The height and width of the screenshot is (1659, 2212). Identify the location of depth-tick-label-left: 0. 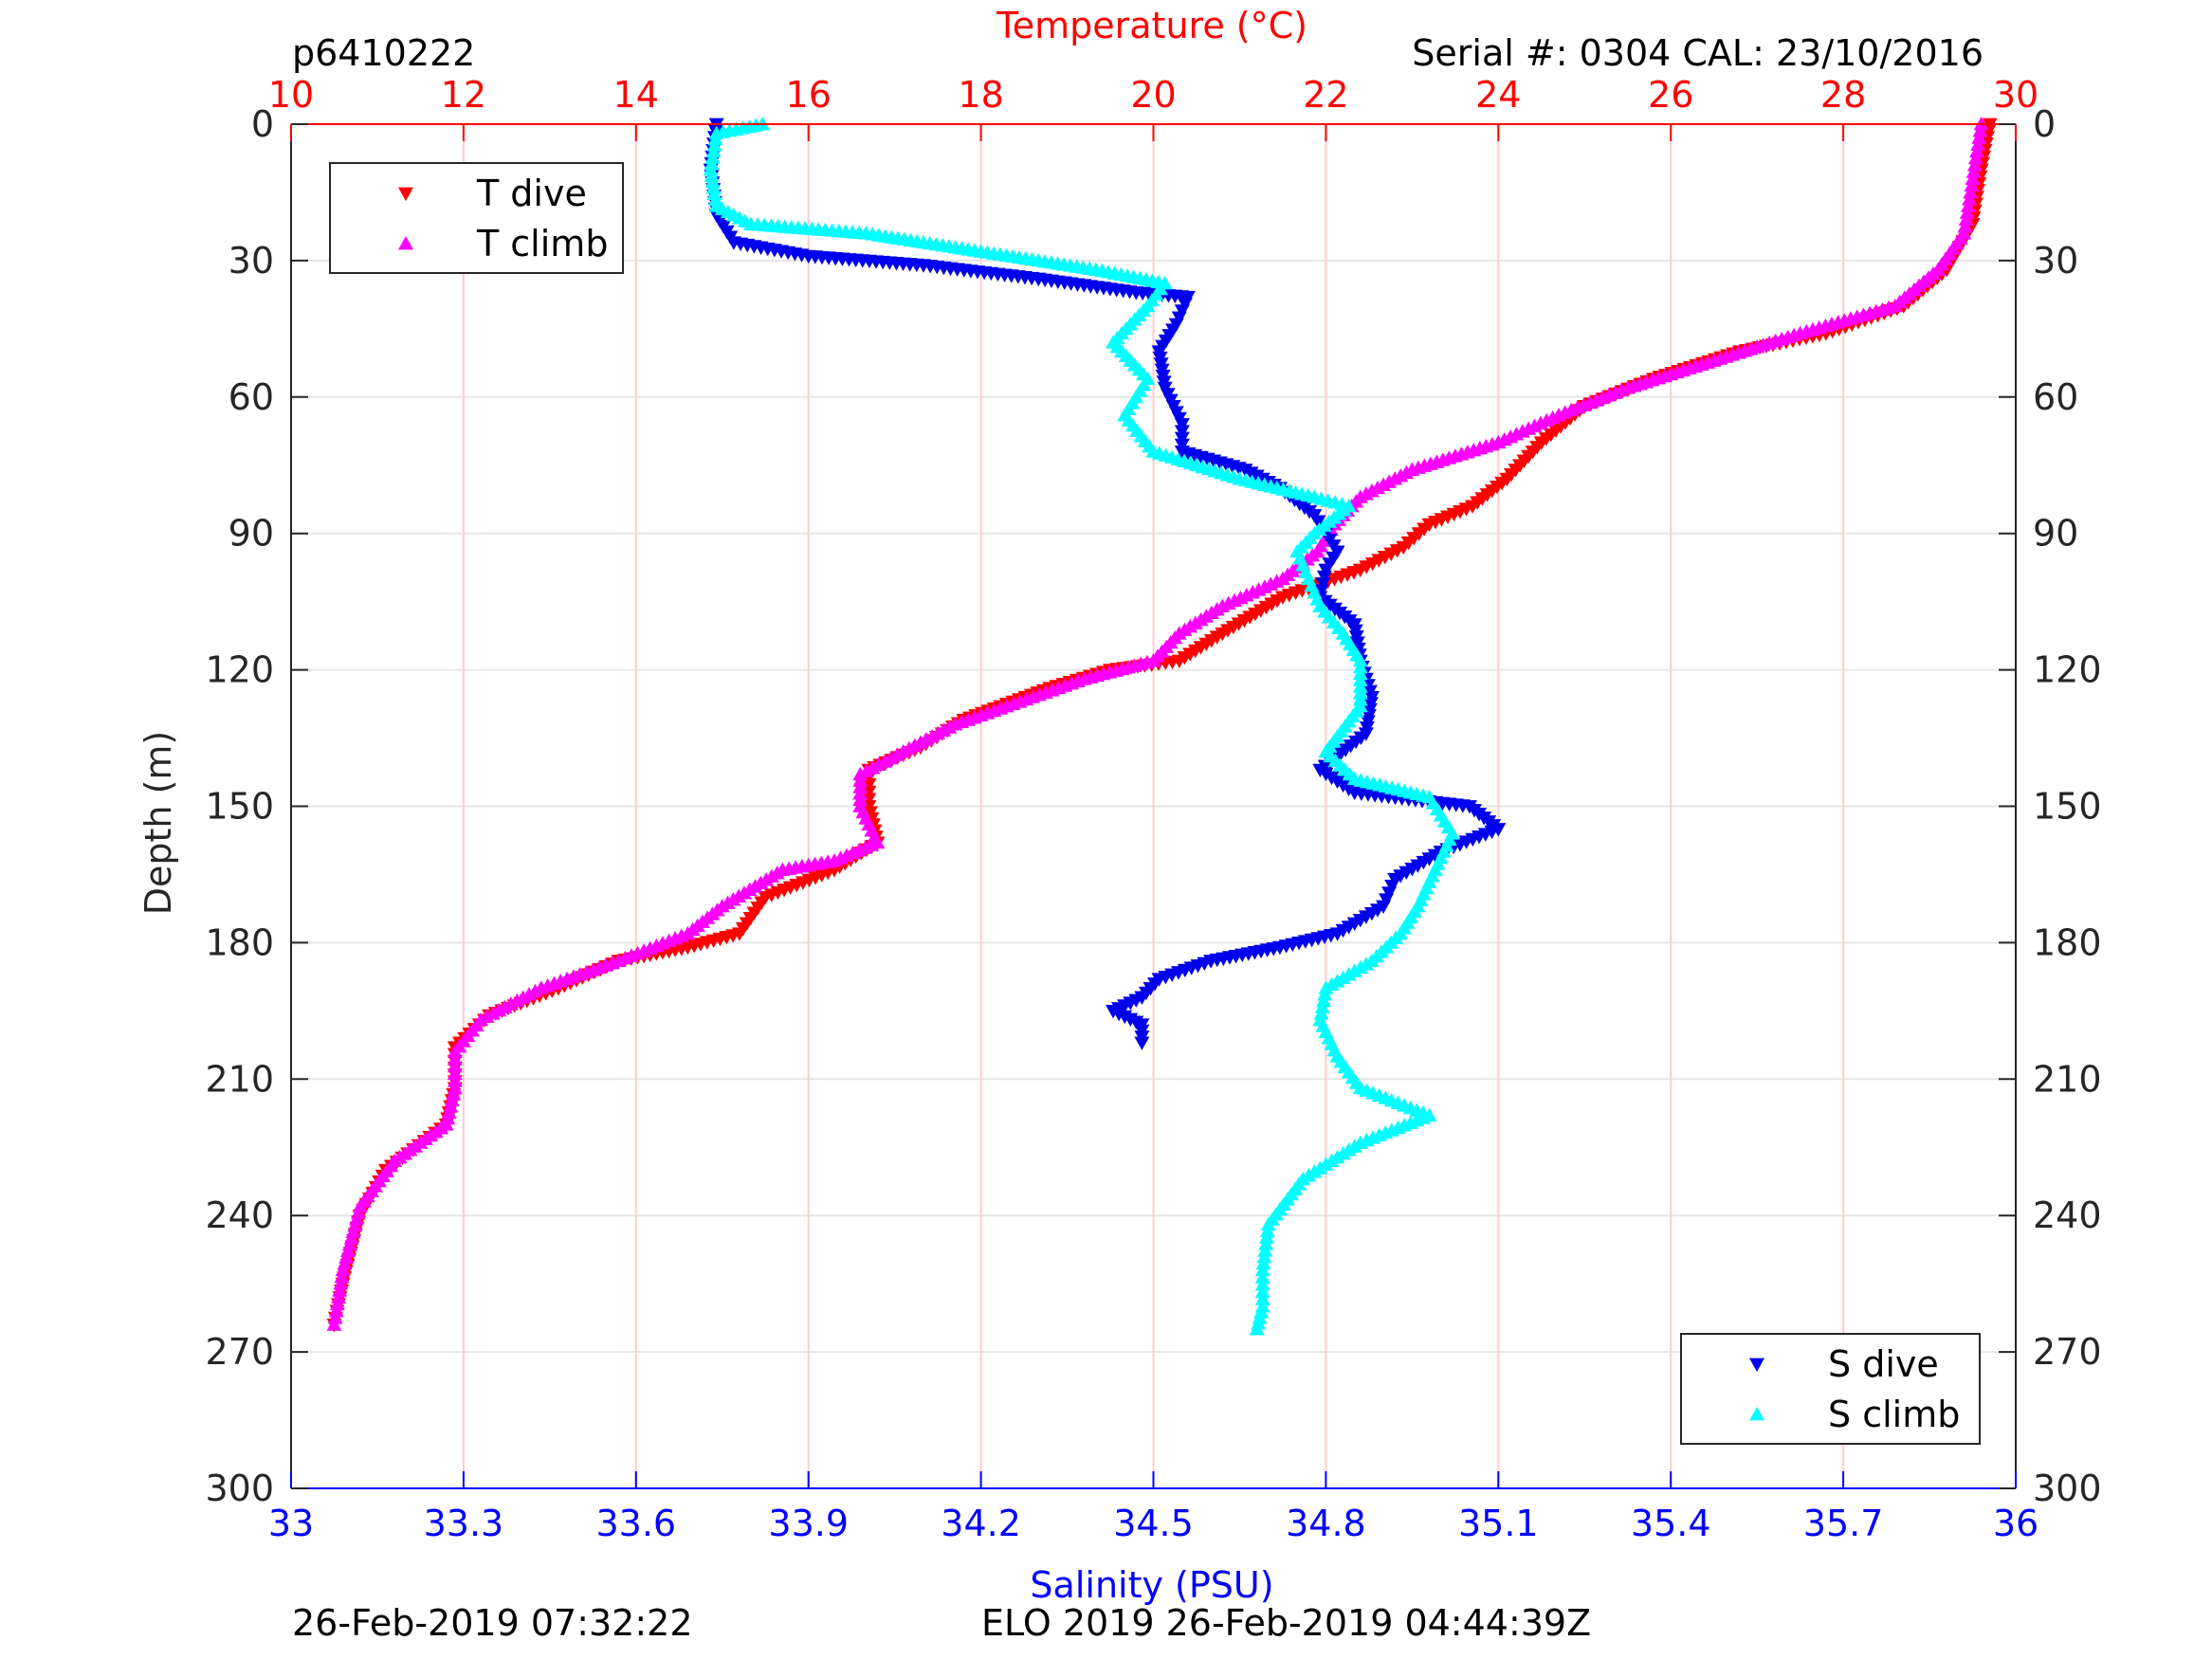
(262, 124).